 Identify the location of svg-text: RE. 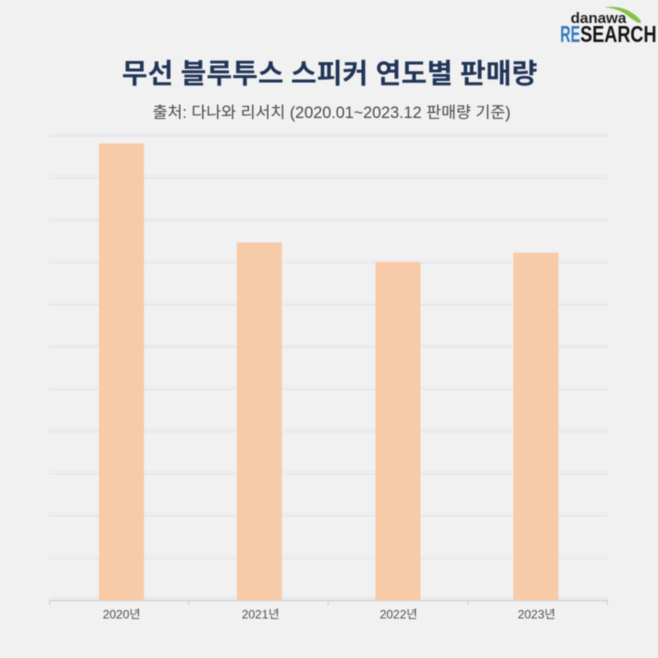
(570, 34).